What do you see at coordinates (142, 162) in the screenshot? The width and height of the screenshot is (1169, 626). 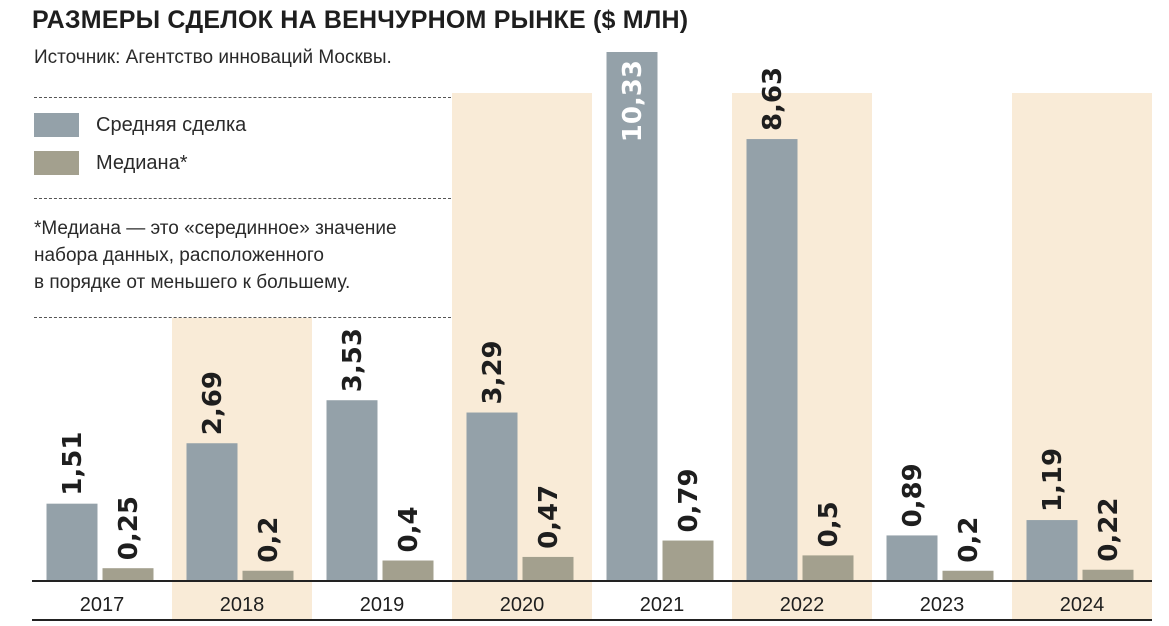 I see `legend-label-median: Медиана*` at bounding box center [142, 162].